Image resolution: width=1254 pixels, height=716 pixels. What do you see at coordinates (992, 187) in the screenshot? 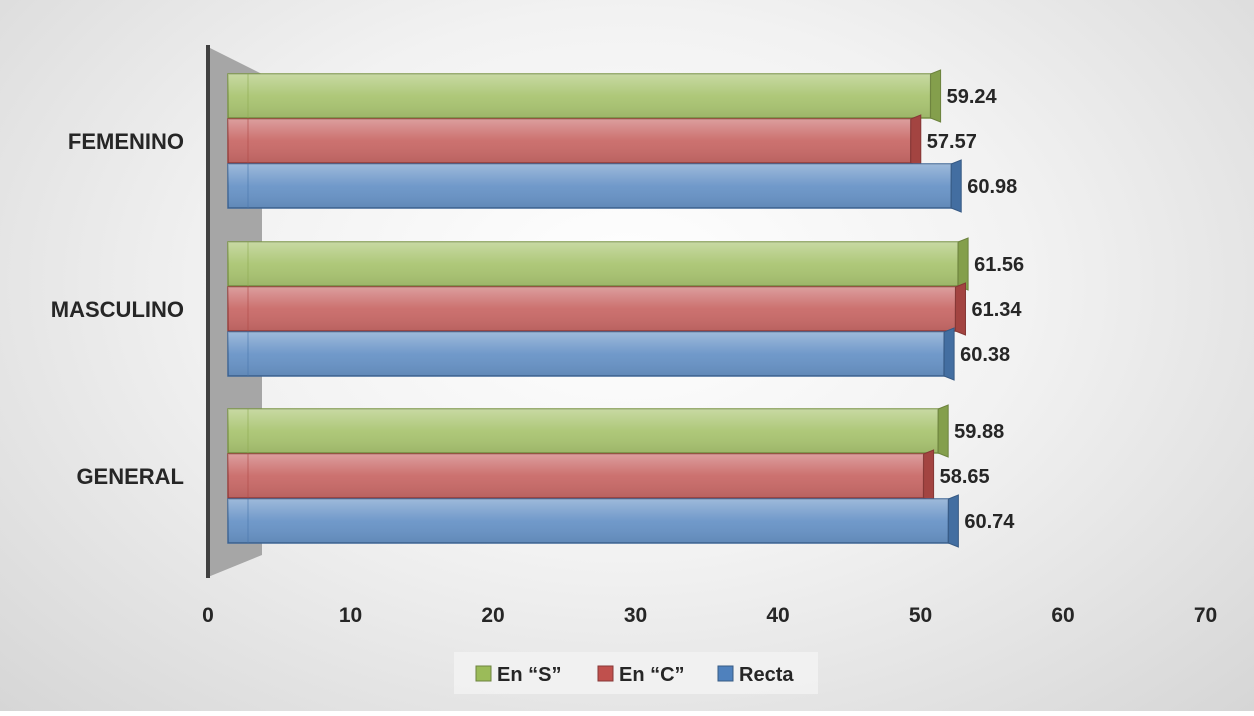
I see `data-label: 60.98` at bounding box center [992, 187].